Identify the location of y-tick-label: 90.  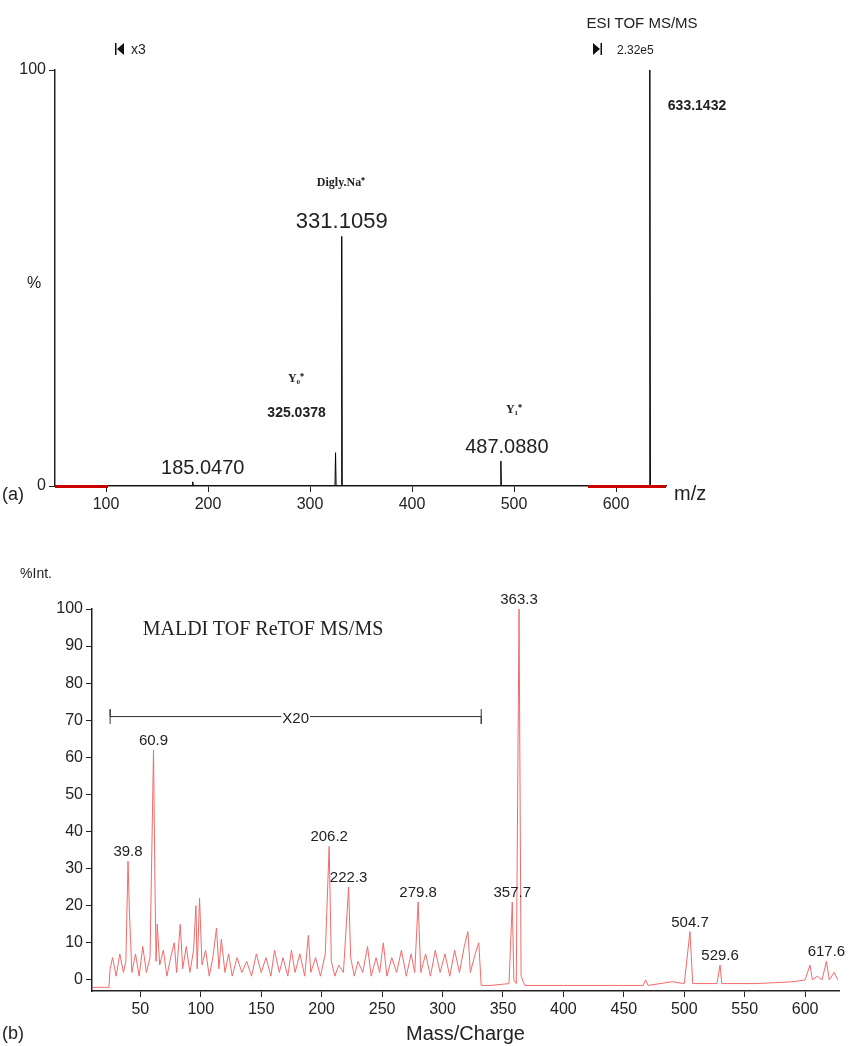
(74, 645).